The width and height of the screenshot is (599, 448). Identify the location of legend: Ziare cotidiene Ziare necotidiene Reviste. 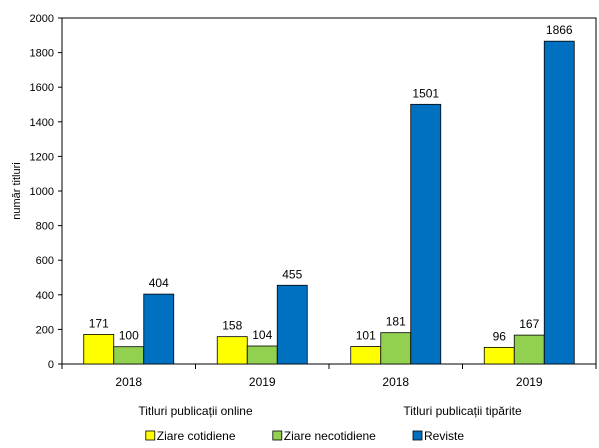
(304, 436).